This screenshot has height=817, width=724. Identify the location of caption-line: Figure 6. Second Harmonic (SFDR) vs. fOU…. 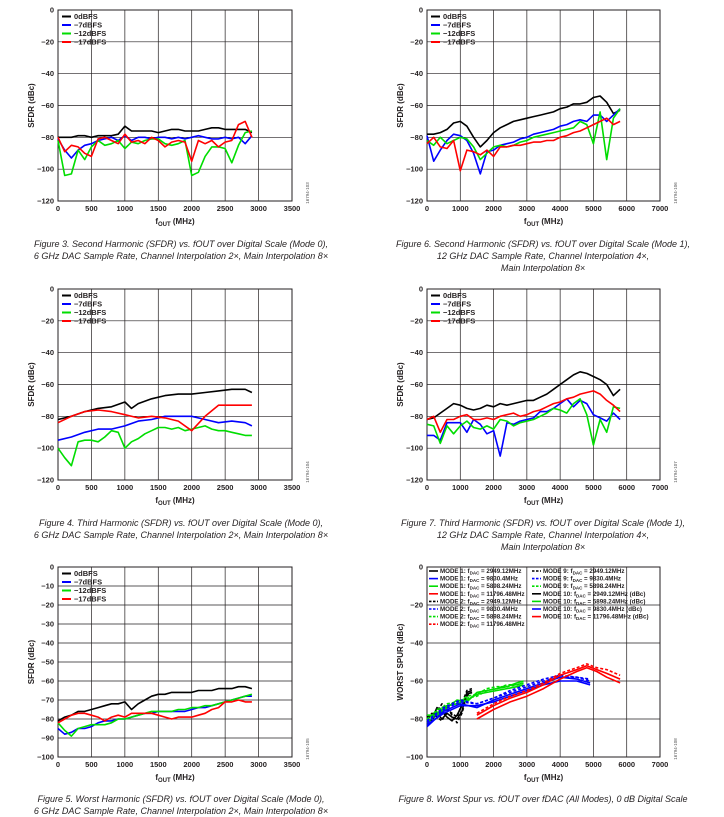
(543, 244).